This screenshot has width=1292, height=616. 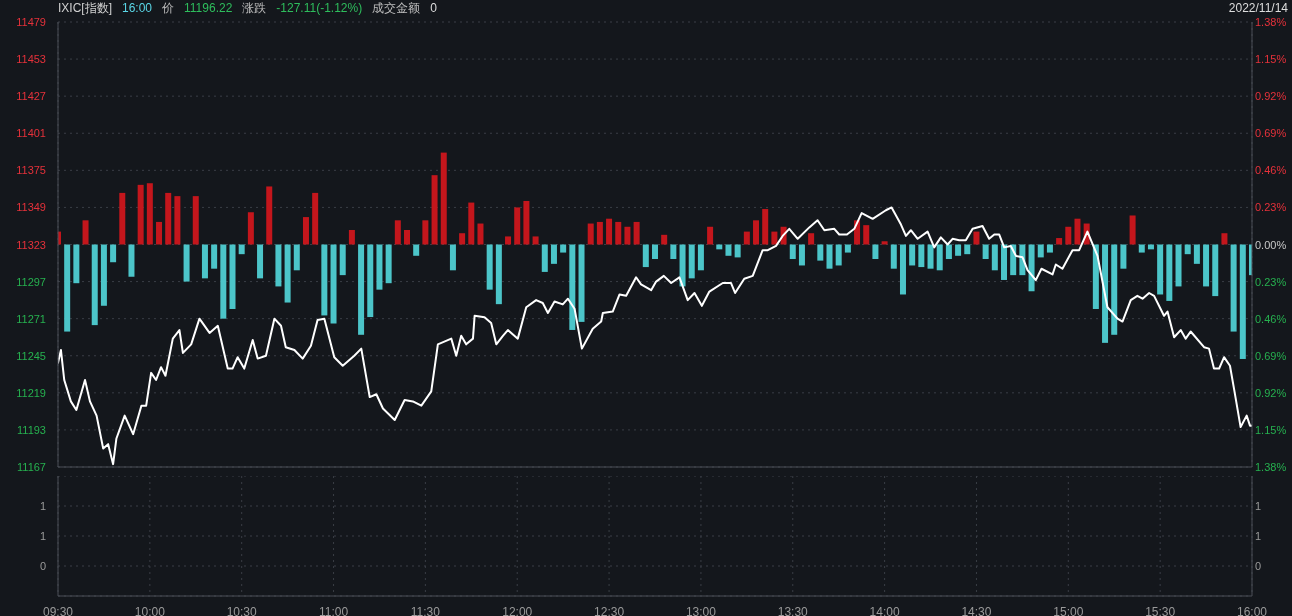 I want to click on x-tick-label: 14:30, so click(x=976, y=610).